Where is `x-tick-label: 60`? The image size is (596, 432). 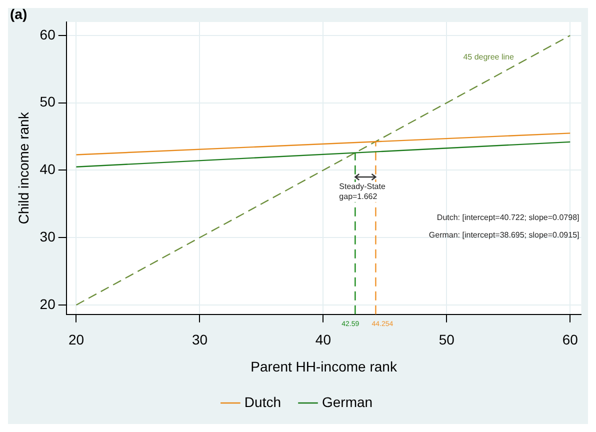 x-tick-label: 60 is located at coordinates (570, 340).